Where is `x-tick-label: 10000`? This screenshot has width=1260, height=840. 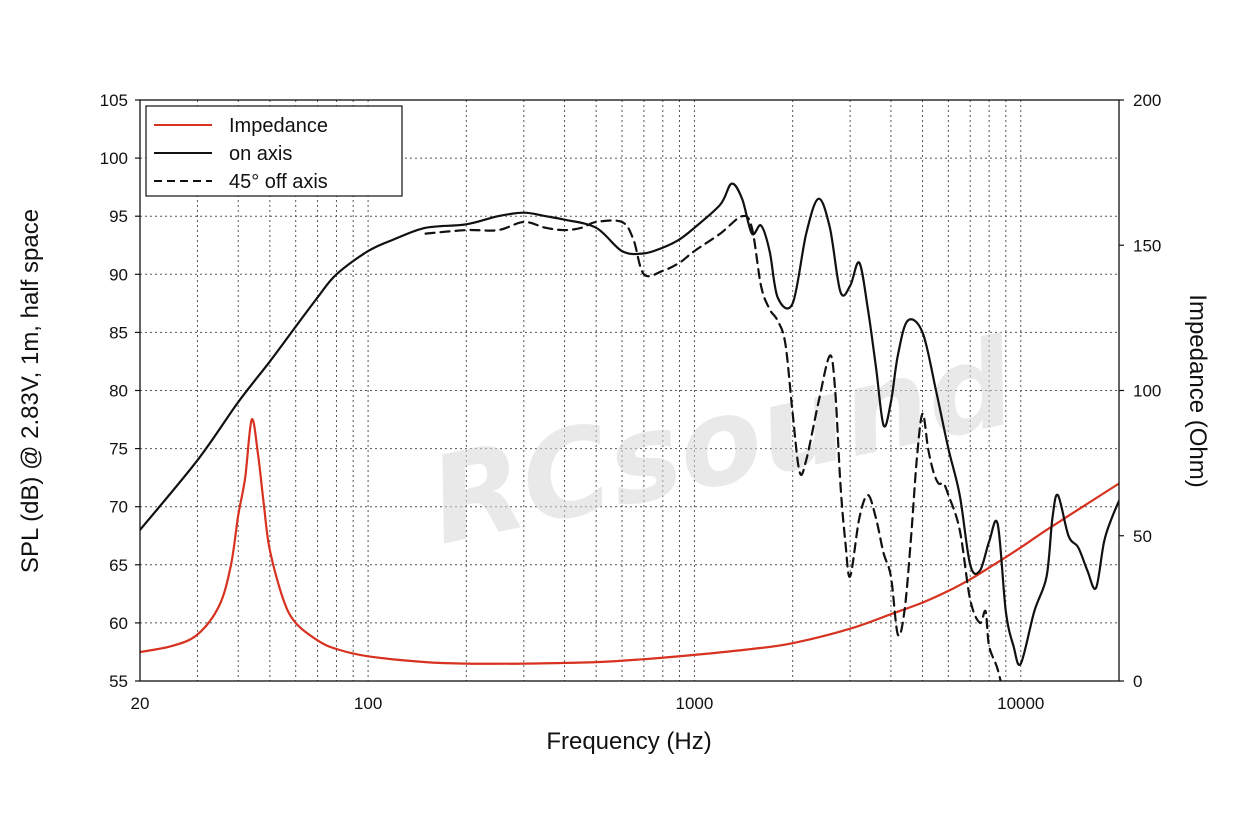
x-tick-label: 10000 is located at coordinates (1020, 703).